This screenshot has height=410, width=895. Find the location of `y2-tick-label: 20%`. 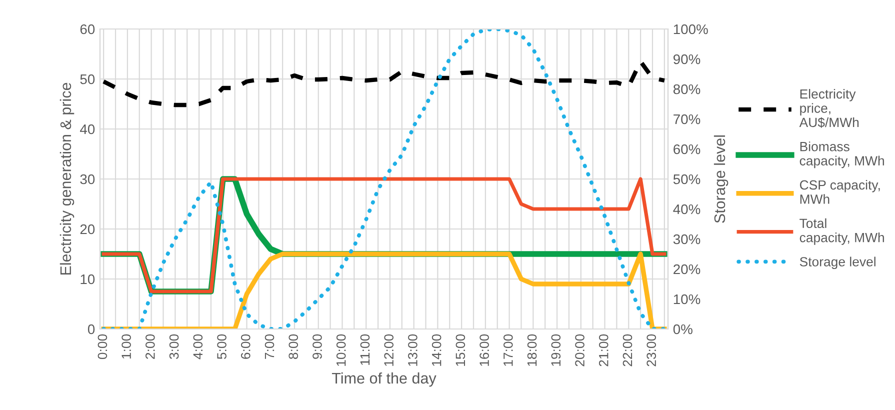

y2-tick-label: 20% is located at coordinates (687, 269).